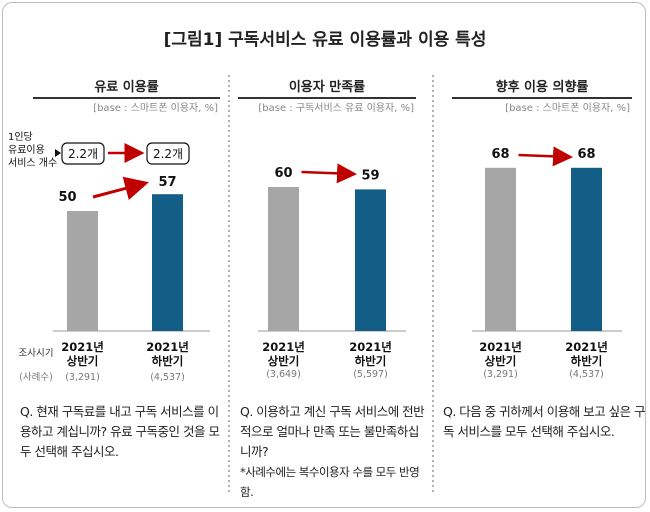  What do you see at coordinates (370, 175) in the screenshot?
I see `data-label: 59` at bounding box center [370, 175].